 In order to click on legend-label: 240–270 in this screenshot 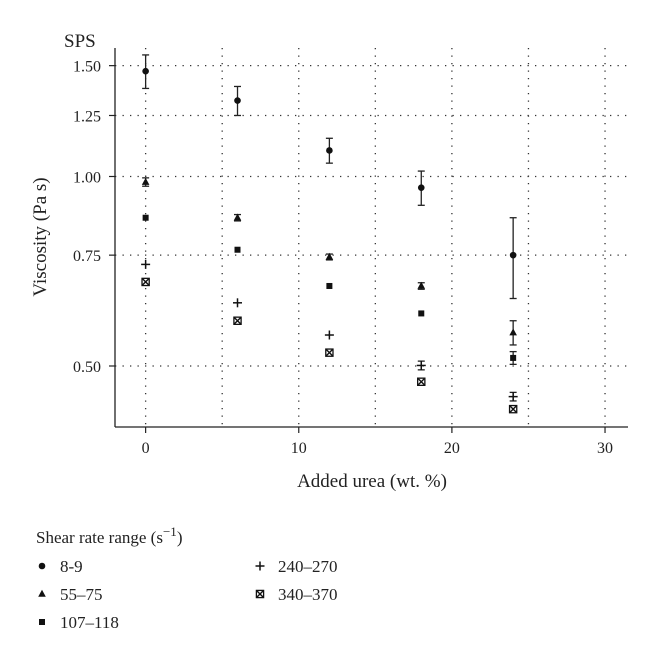, I will do `click(308, 566)`.